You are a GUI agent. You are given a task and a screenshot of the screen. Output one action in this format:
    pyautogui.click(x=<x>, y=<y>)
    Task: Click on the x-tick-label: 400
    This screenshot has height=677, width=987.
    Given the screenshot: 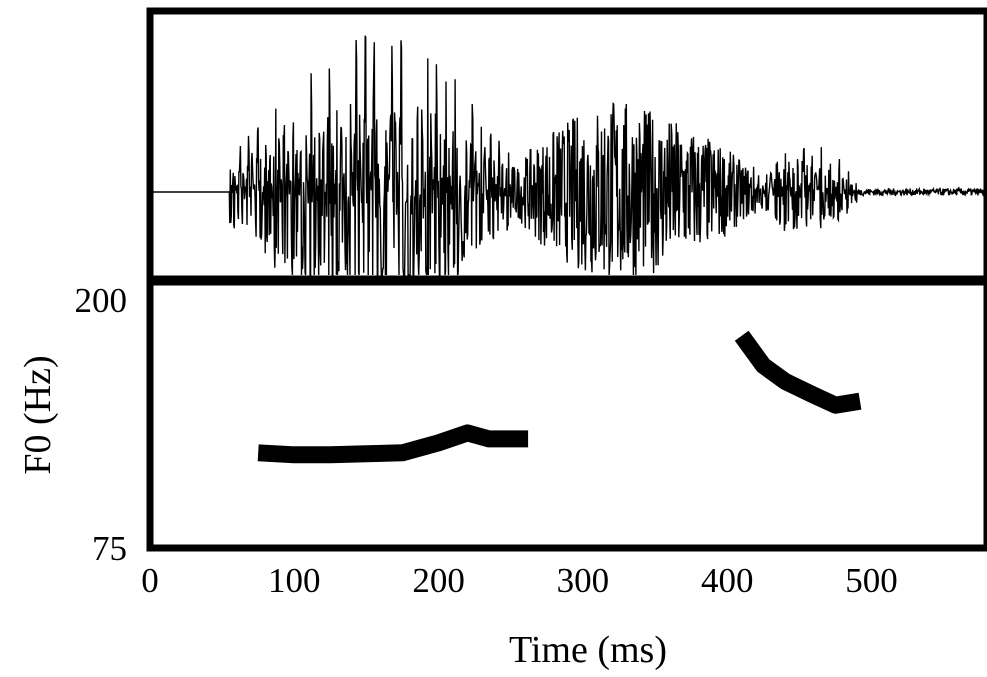 What is the action you would take?
    pyautogui.click(x=727, y=580)
    